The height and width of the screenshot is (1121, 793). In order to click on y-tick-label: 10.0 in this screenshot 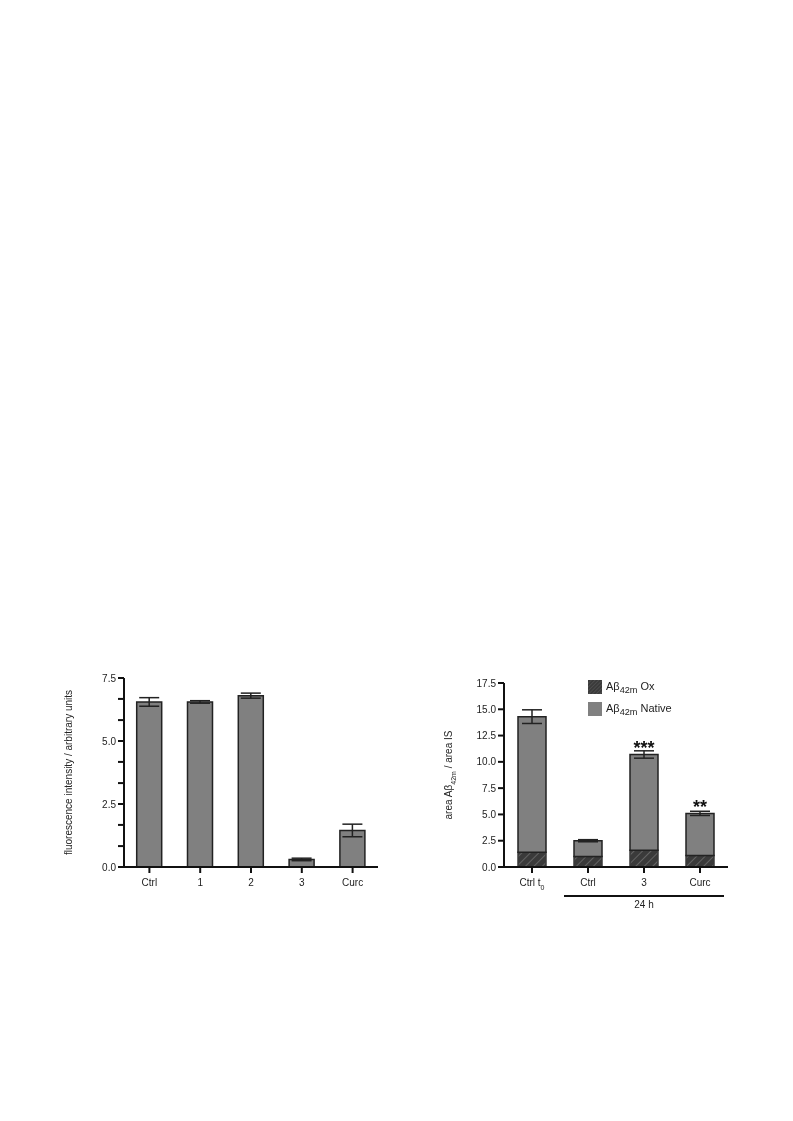, I will do `click(486, 762)`.